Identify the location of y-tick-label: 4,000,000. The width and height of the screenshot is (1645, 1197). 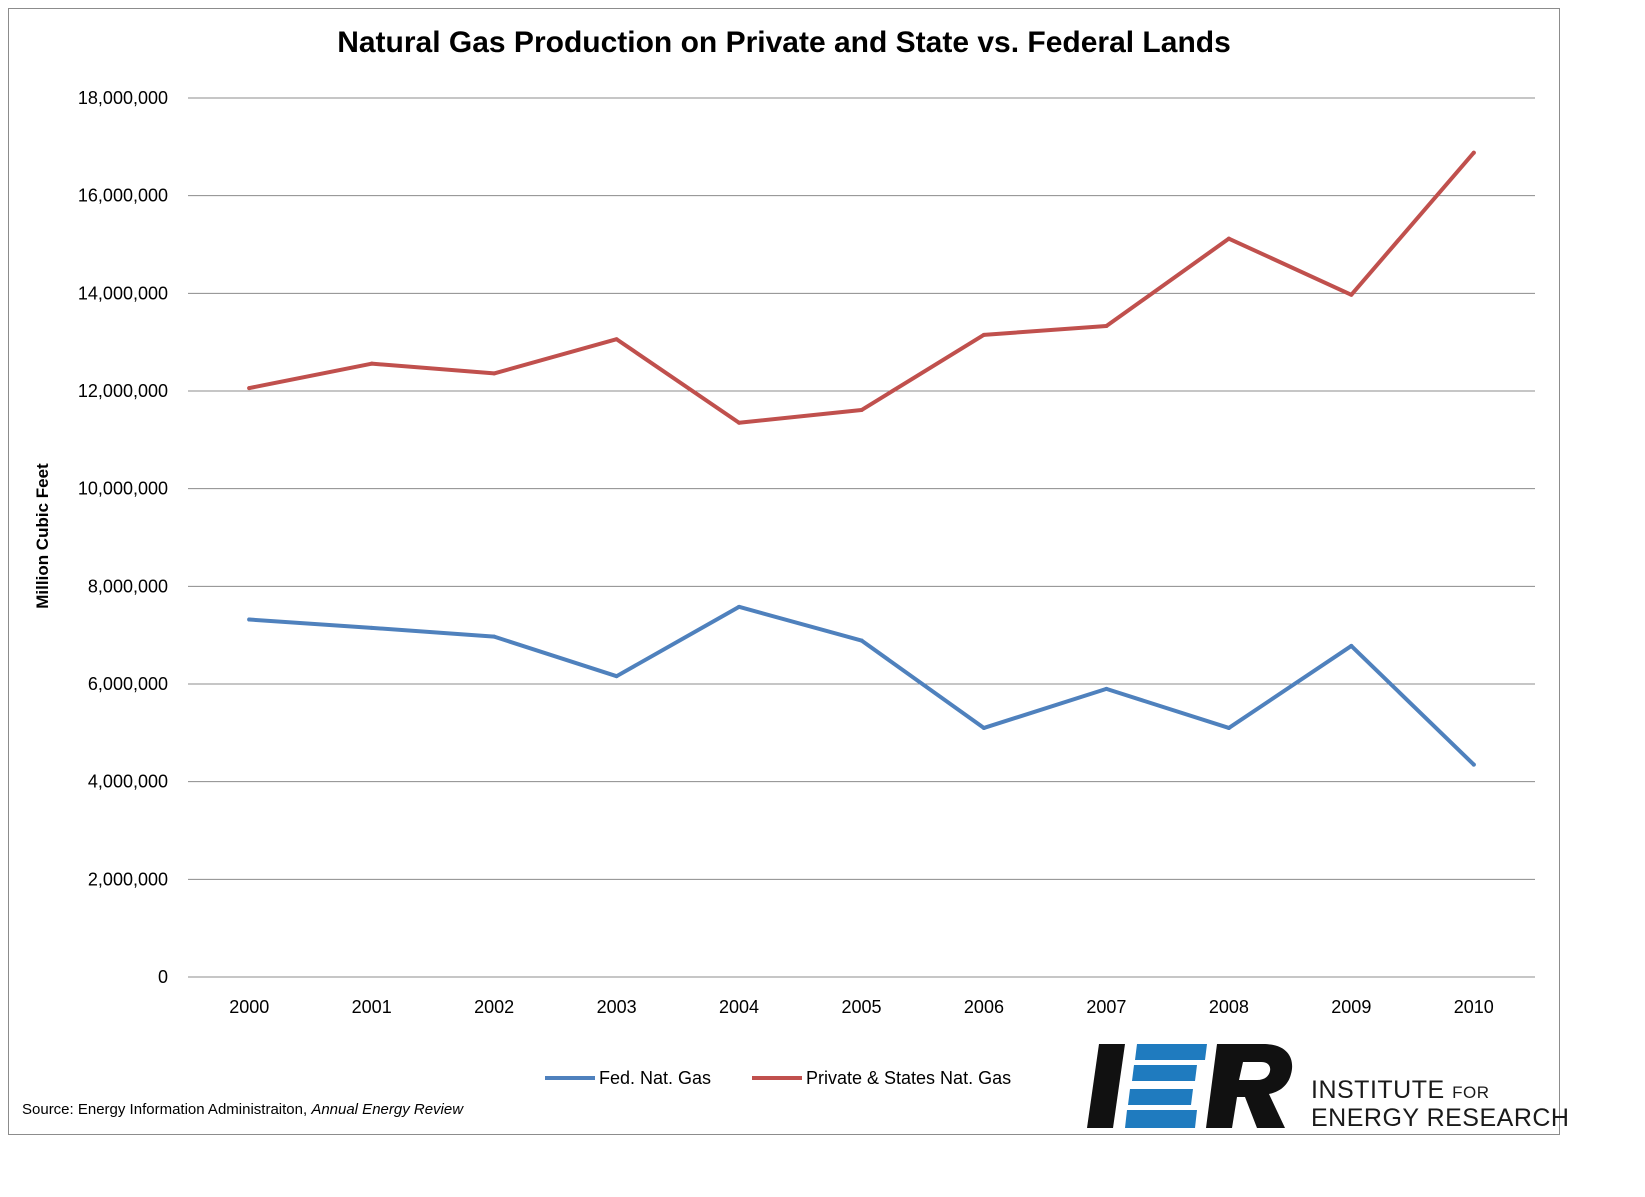
(128, 782).